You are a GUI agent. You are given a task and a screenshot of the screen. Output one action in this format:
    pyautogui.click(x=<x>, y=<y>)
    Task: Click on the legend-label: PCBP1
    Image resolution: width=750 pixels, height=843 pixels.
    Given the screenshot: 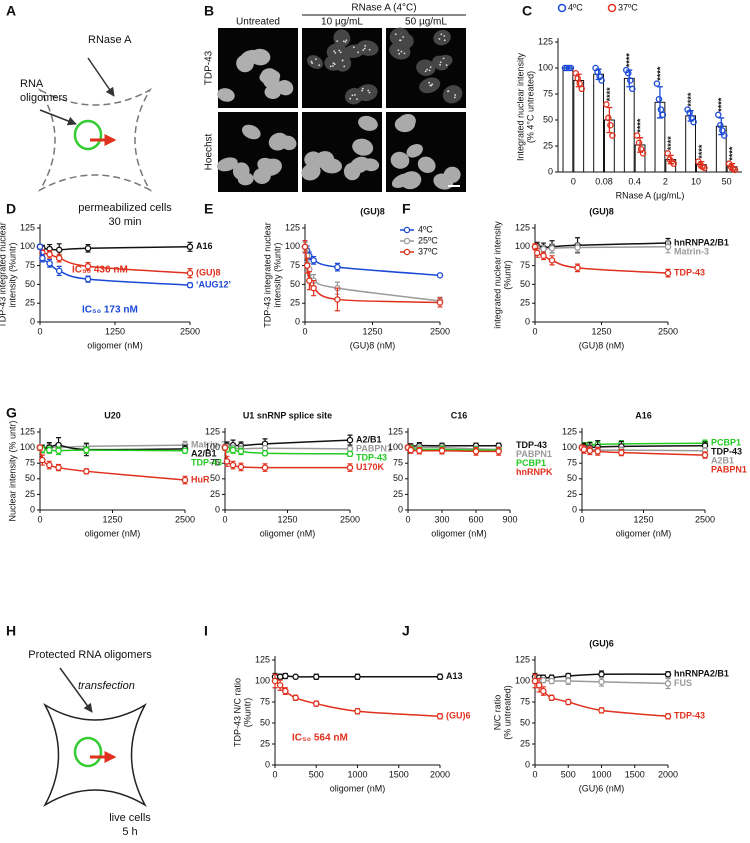 What is the action you would take?
    pyautogui.click(x=531, y=463)
    